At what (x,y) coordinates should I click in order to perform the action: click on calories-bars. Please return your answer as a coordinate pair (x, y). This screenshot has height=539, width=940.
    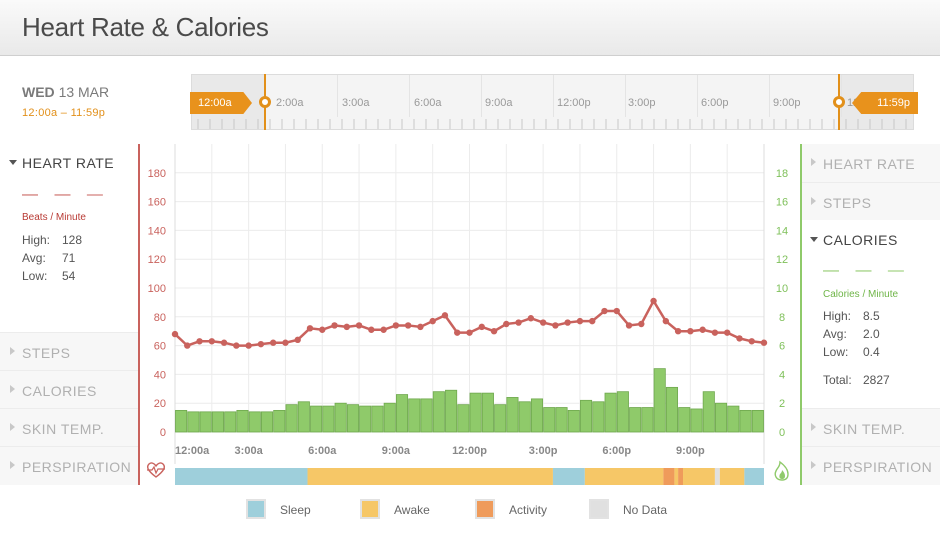
    Looking at the image, I should click on (469, 400).